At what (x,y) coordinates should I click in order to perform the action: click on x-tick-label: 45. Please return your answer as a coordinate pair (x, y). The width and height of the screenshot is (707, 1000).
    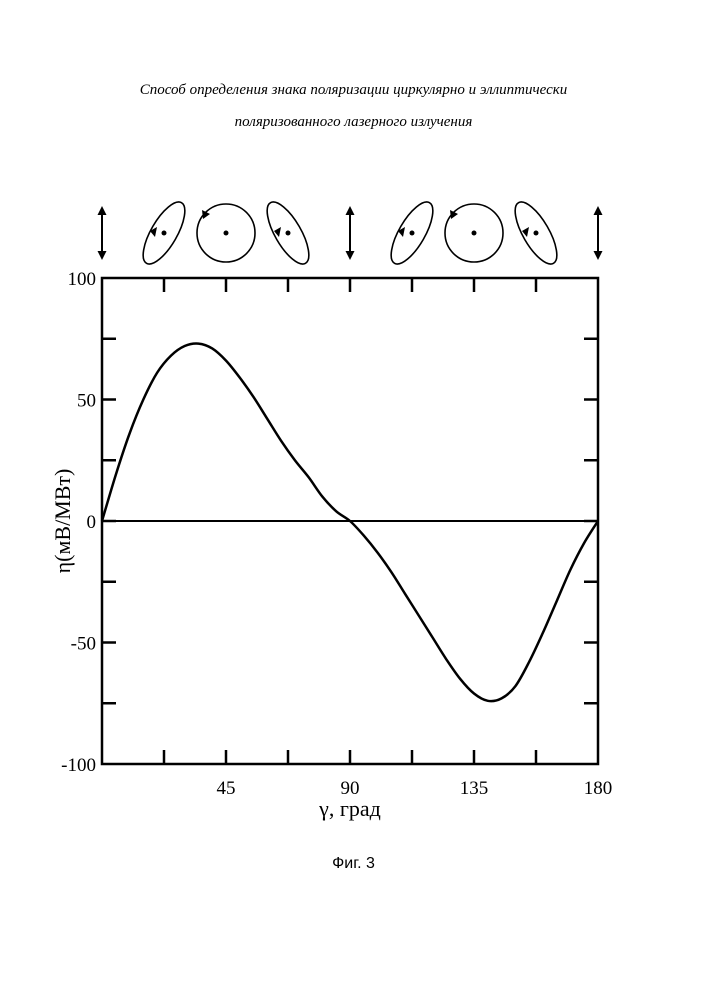
    Looking at the image, I should click on (226, 788).